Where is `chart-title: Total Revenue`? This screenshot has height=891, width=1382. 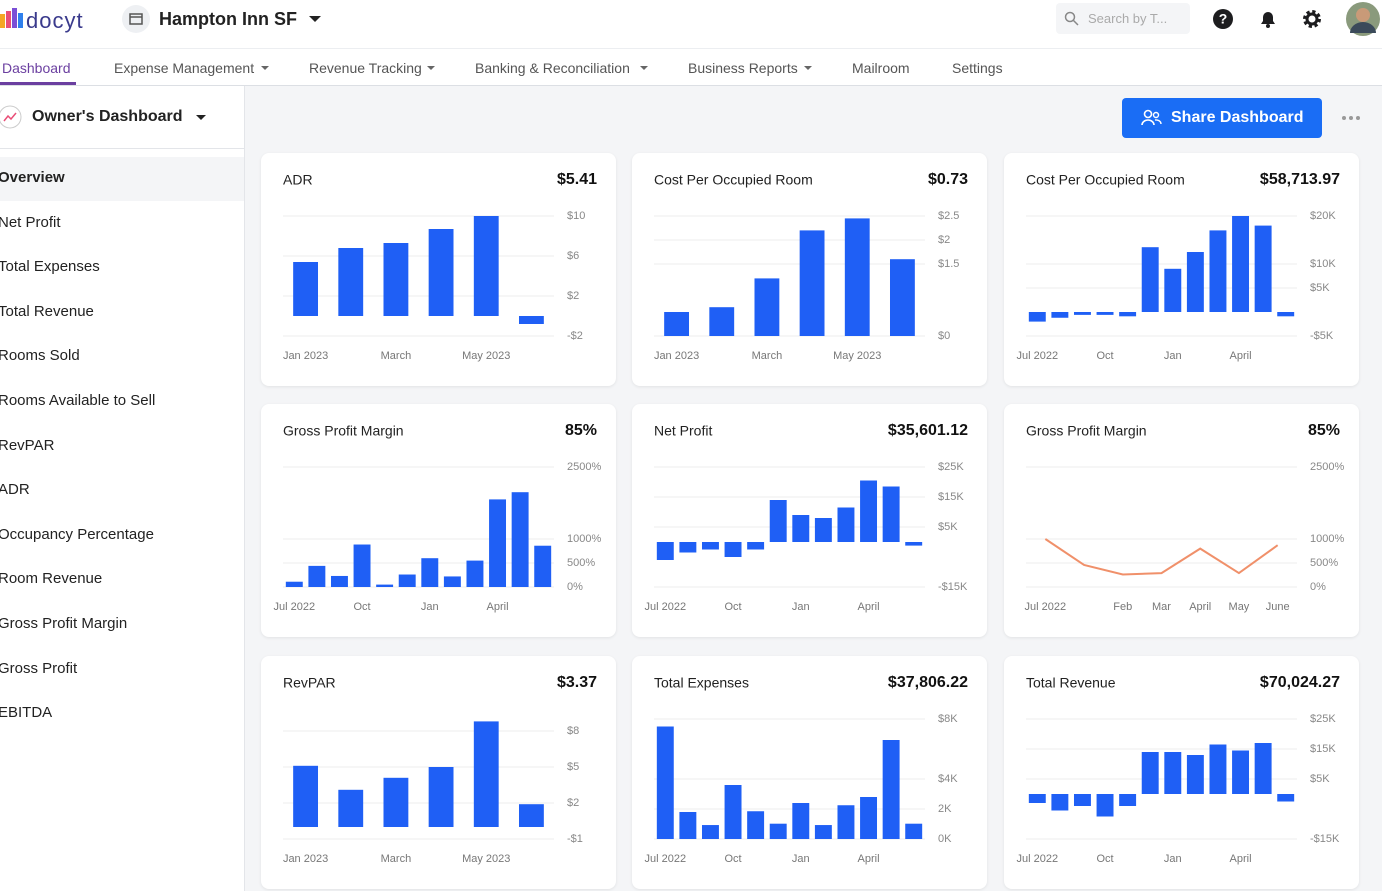
chart-title: Total Revenue is located at coordinates (1071, 683).